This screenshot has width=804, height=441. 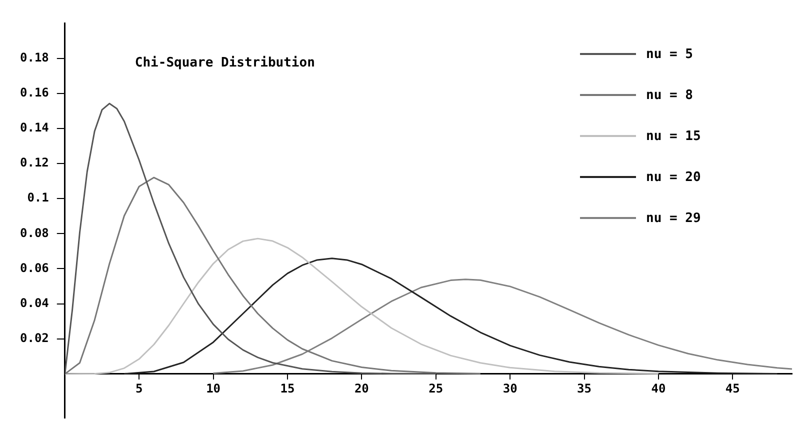 I want to click on x-tick-label: 45, so click(x=732, y=388).